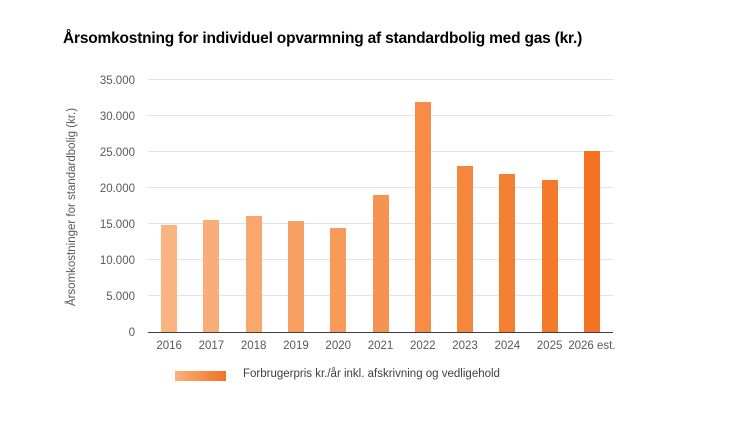 The height and width of the screenshot is (422, 750). I want to click on x-tick-label-2018: 2018, so click(253, 346).